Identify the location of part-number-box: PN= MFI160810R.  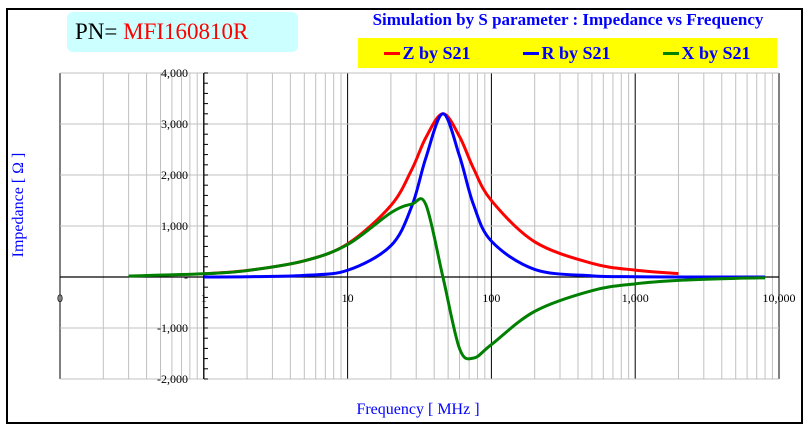
(182, 32).